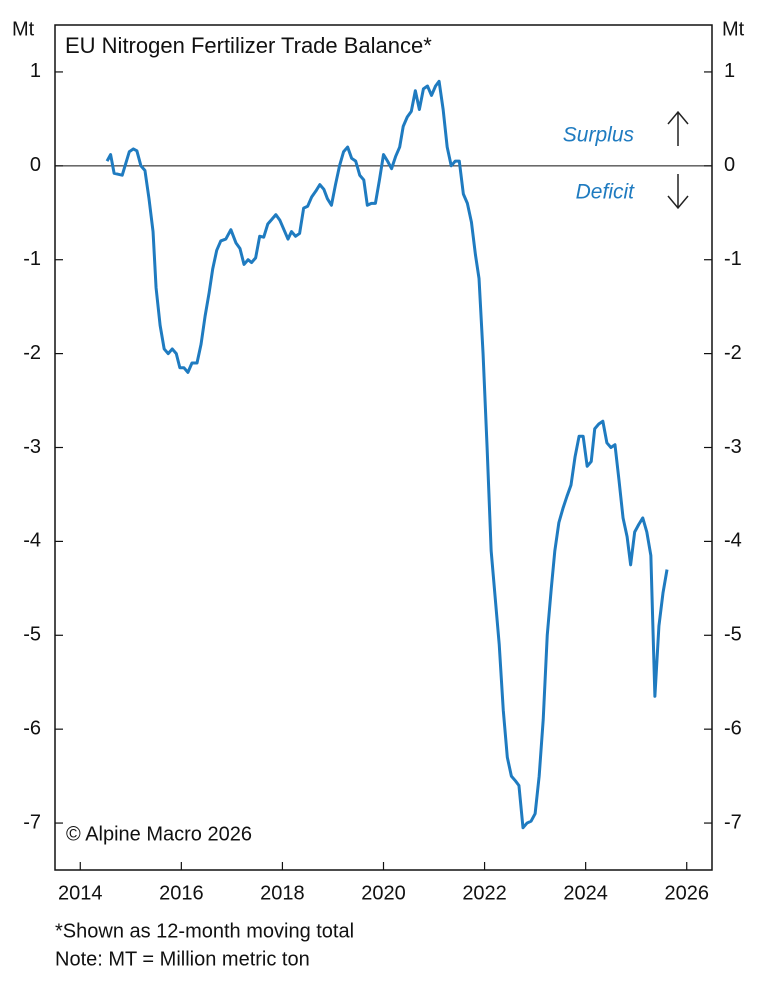  I want to click on y2-tick-label: -1, so click(733, 259).